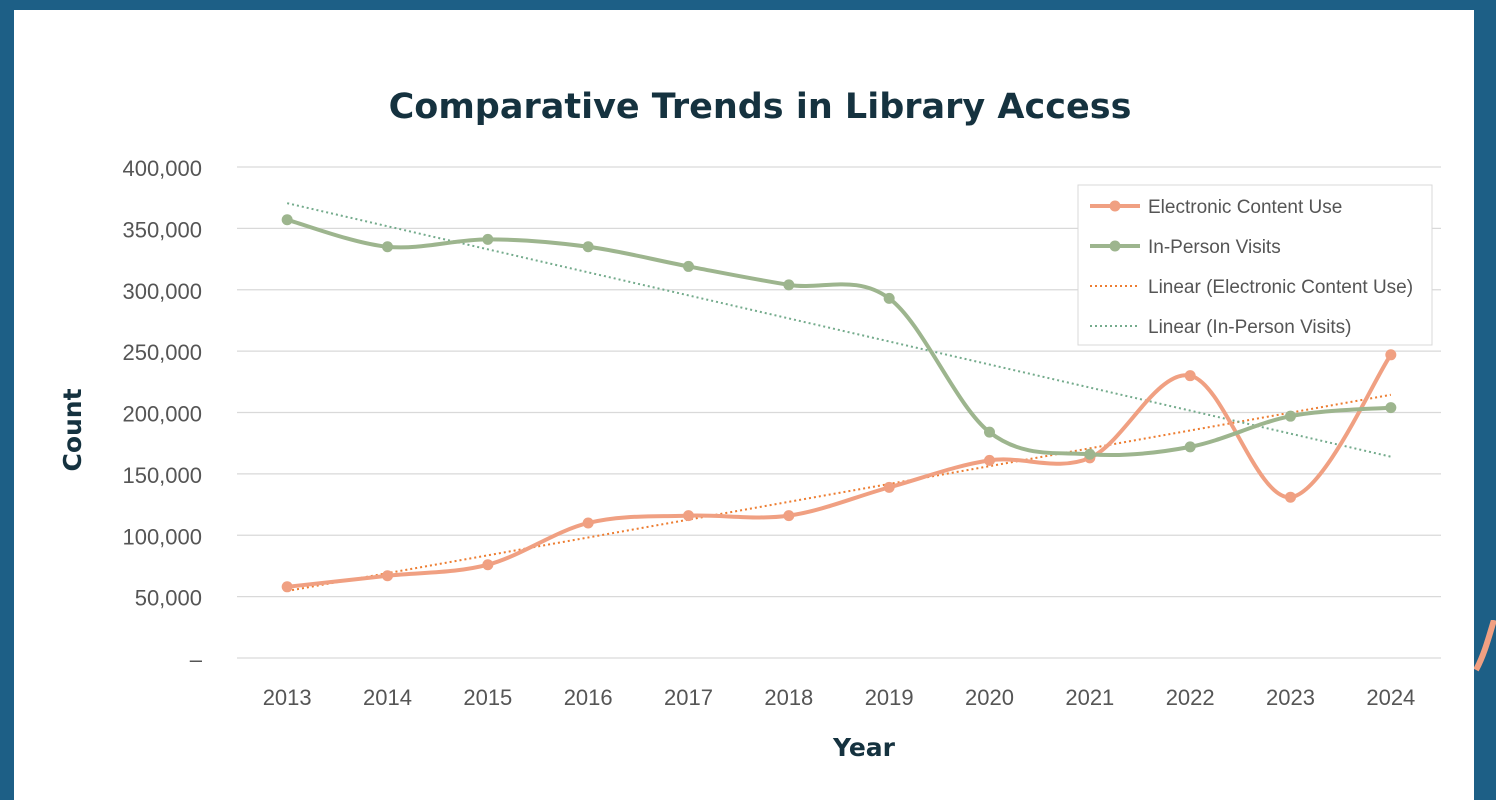  What do you see at coordinates (989, 697) in the screenshot?
I see `x-tick-label: 2020` at bounding box center [989, 697].